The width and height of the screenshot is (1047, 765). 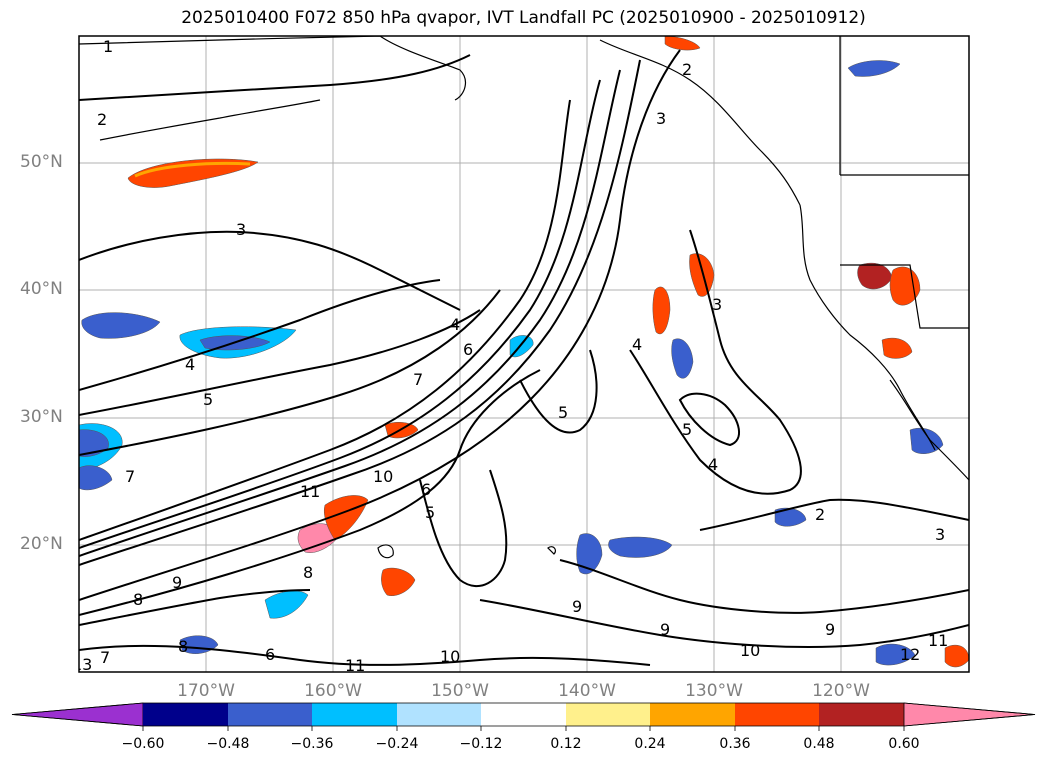 I want to click on colorbar, so click(x=523, y=716).